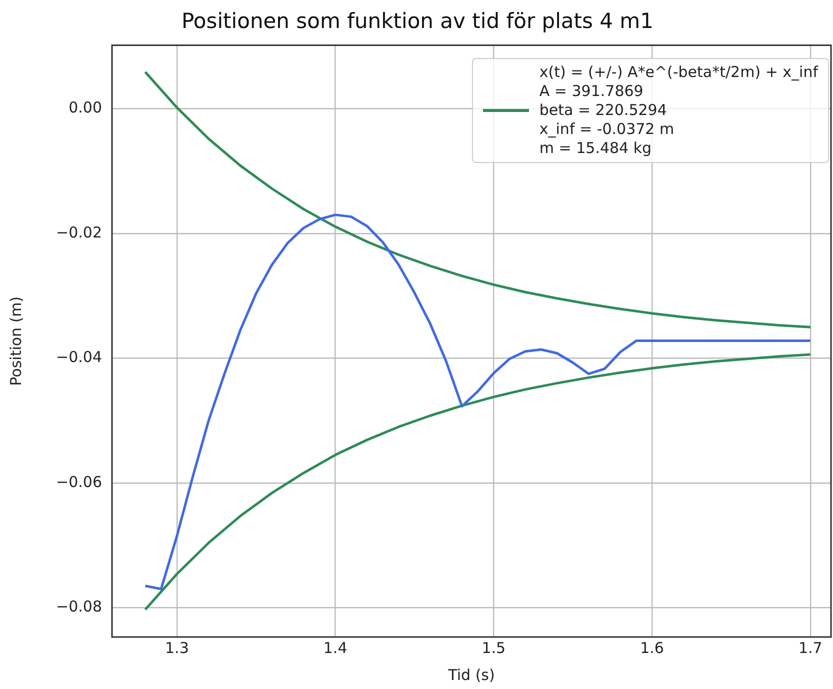  I want to click on y-tick-label: −0.02, so click(79, 232).